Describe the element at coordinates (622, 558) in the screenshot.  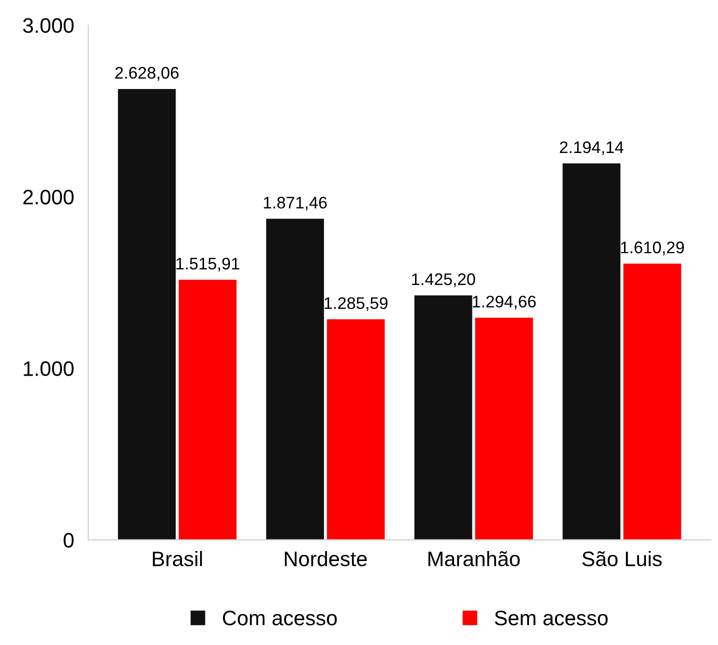
I see `x-tick-label: São Luis` at that location.